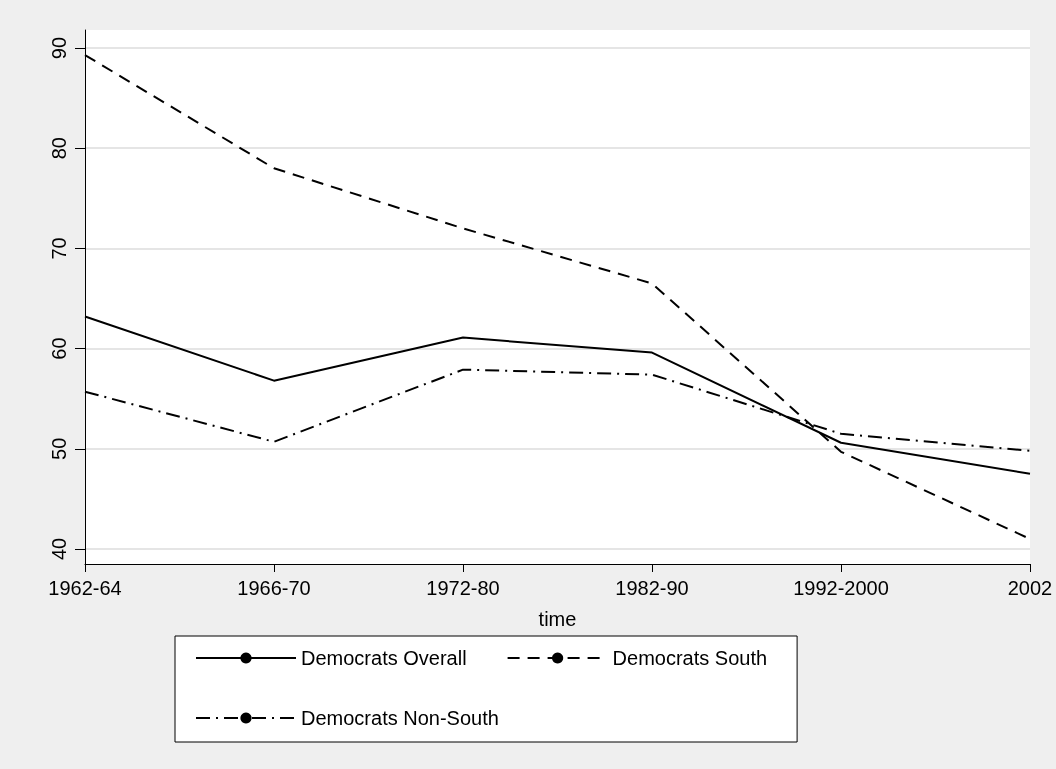 This screenshot has width=1056, height=769. I want to click on legend-label: Democrats Non-South, so click(400, 718).